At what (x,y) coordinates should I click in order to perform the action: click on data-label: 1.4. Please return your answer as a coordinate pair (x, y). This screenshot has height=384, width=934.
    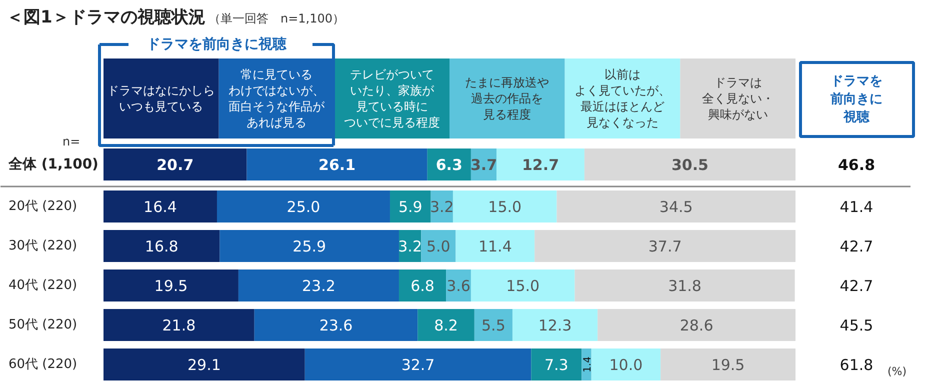
    Looking at the image, I should click on (588, 364).